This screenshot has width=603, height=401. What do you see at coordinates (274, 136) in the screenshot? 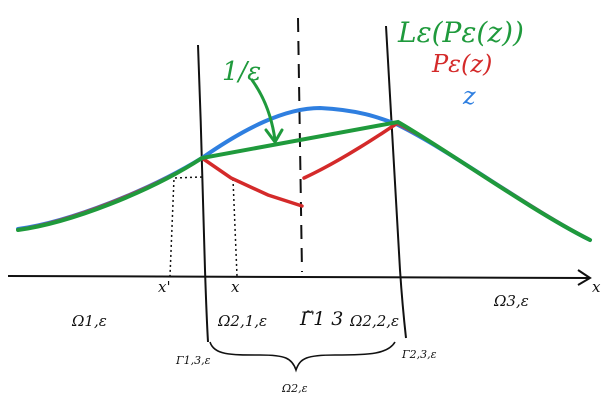
I see `slope-annotation-arrowhead` at bounding box center [274, 136].